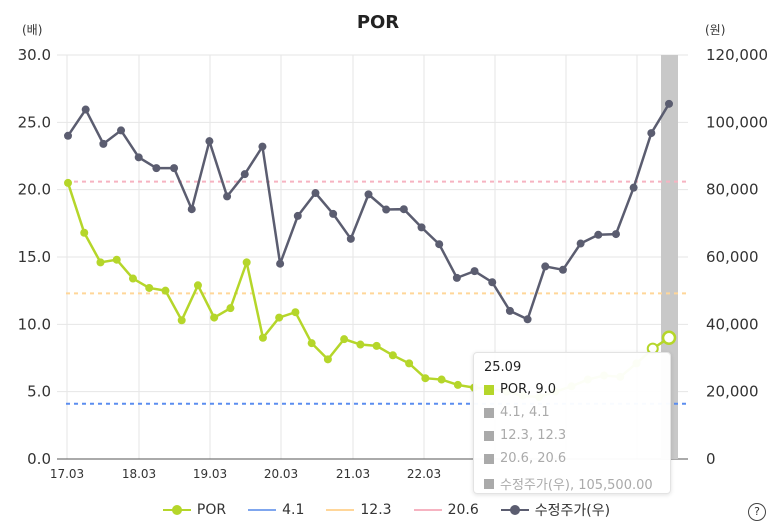 The width and height of the screenshot is (773, 532). Describe the element at coordinates (533, 458) in the screenshot. I see `tooltip-row-text: 20.6, 20.6` at that location.